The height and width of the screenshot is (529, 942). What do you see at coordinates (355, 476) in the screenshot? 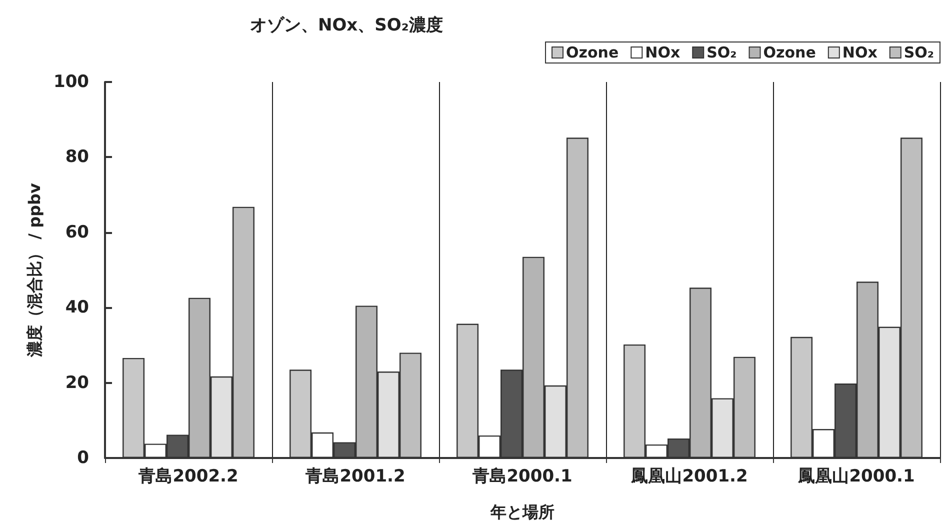
I see `x-tick-label: 青島2001.2` at bounding box center [355, 476].